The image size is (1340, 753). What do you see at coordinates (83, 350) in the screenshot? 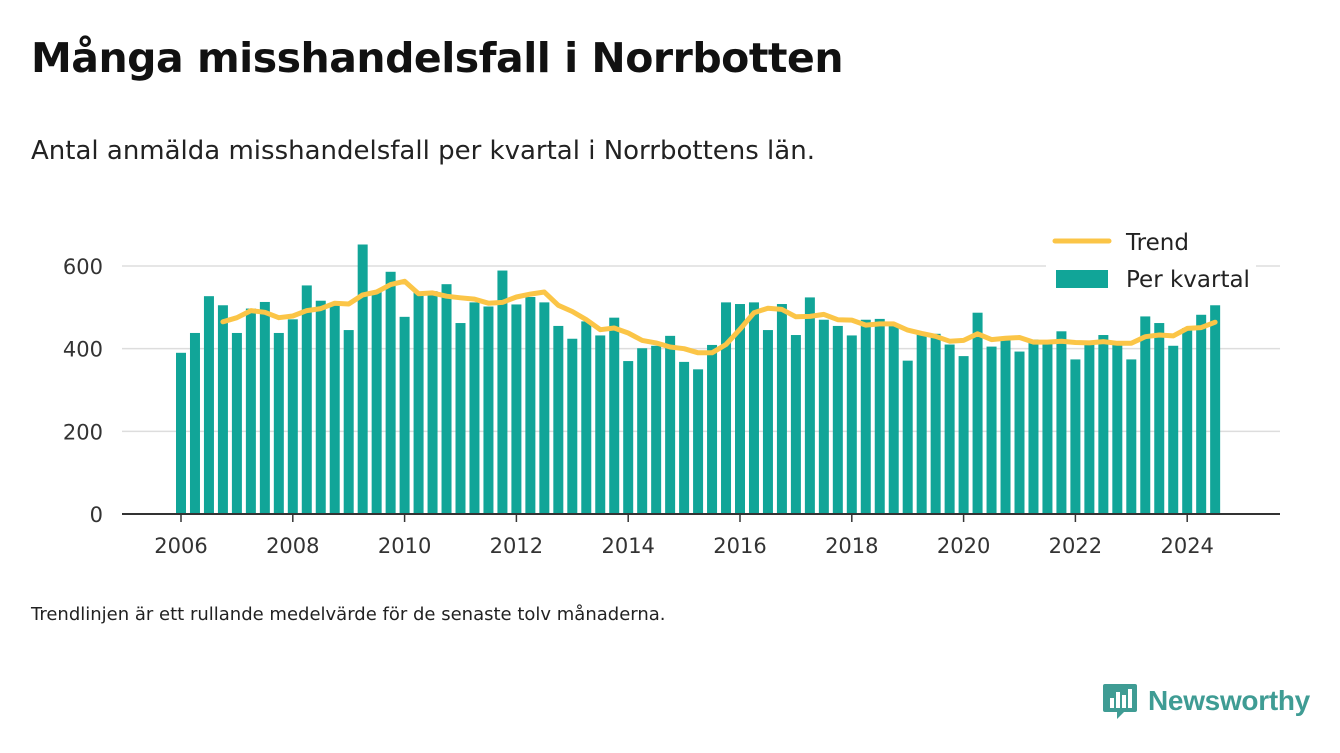
I see `y-tick-label: 400` at bounding box center [83, 350].